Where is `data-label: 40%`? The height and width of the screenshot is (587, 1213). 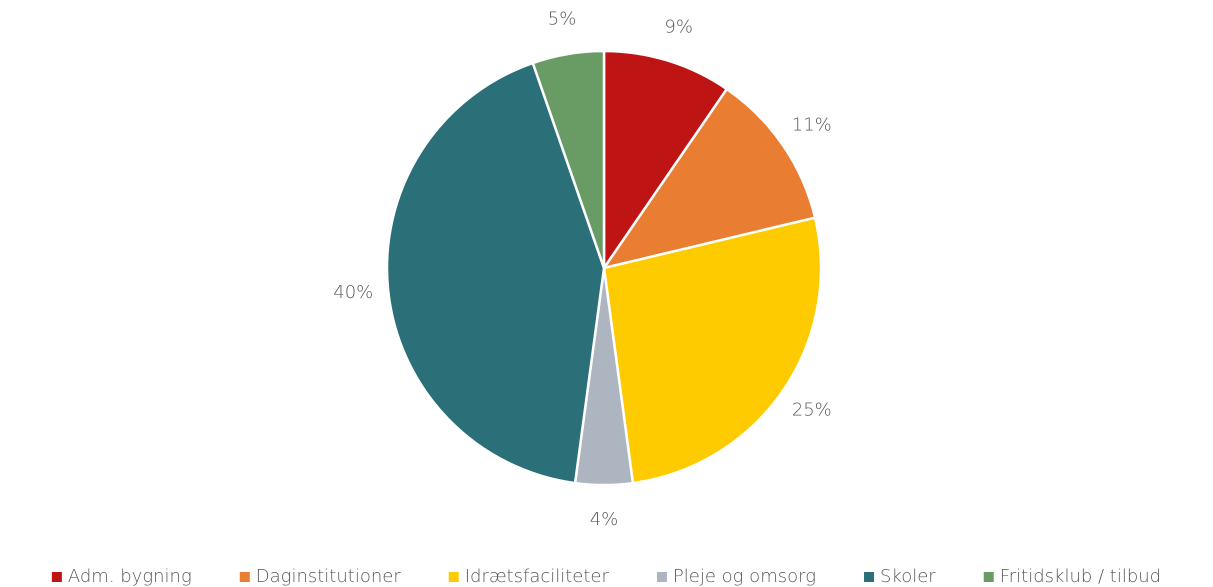 data-label: 40% is located at coordinates (353, 292).